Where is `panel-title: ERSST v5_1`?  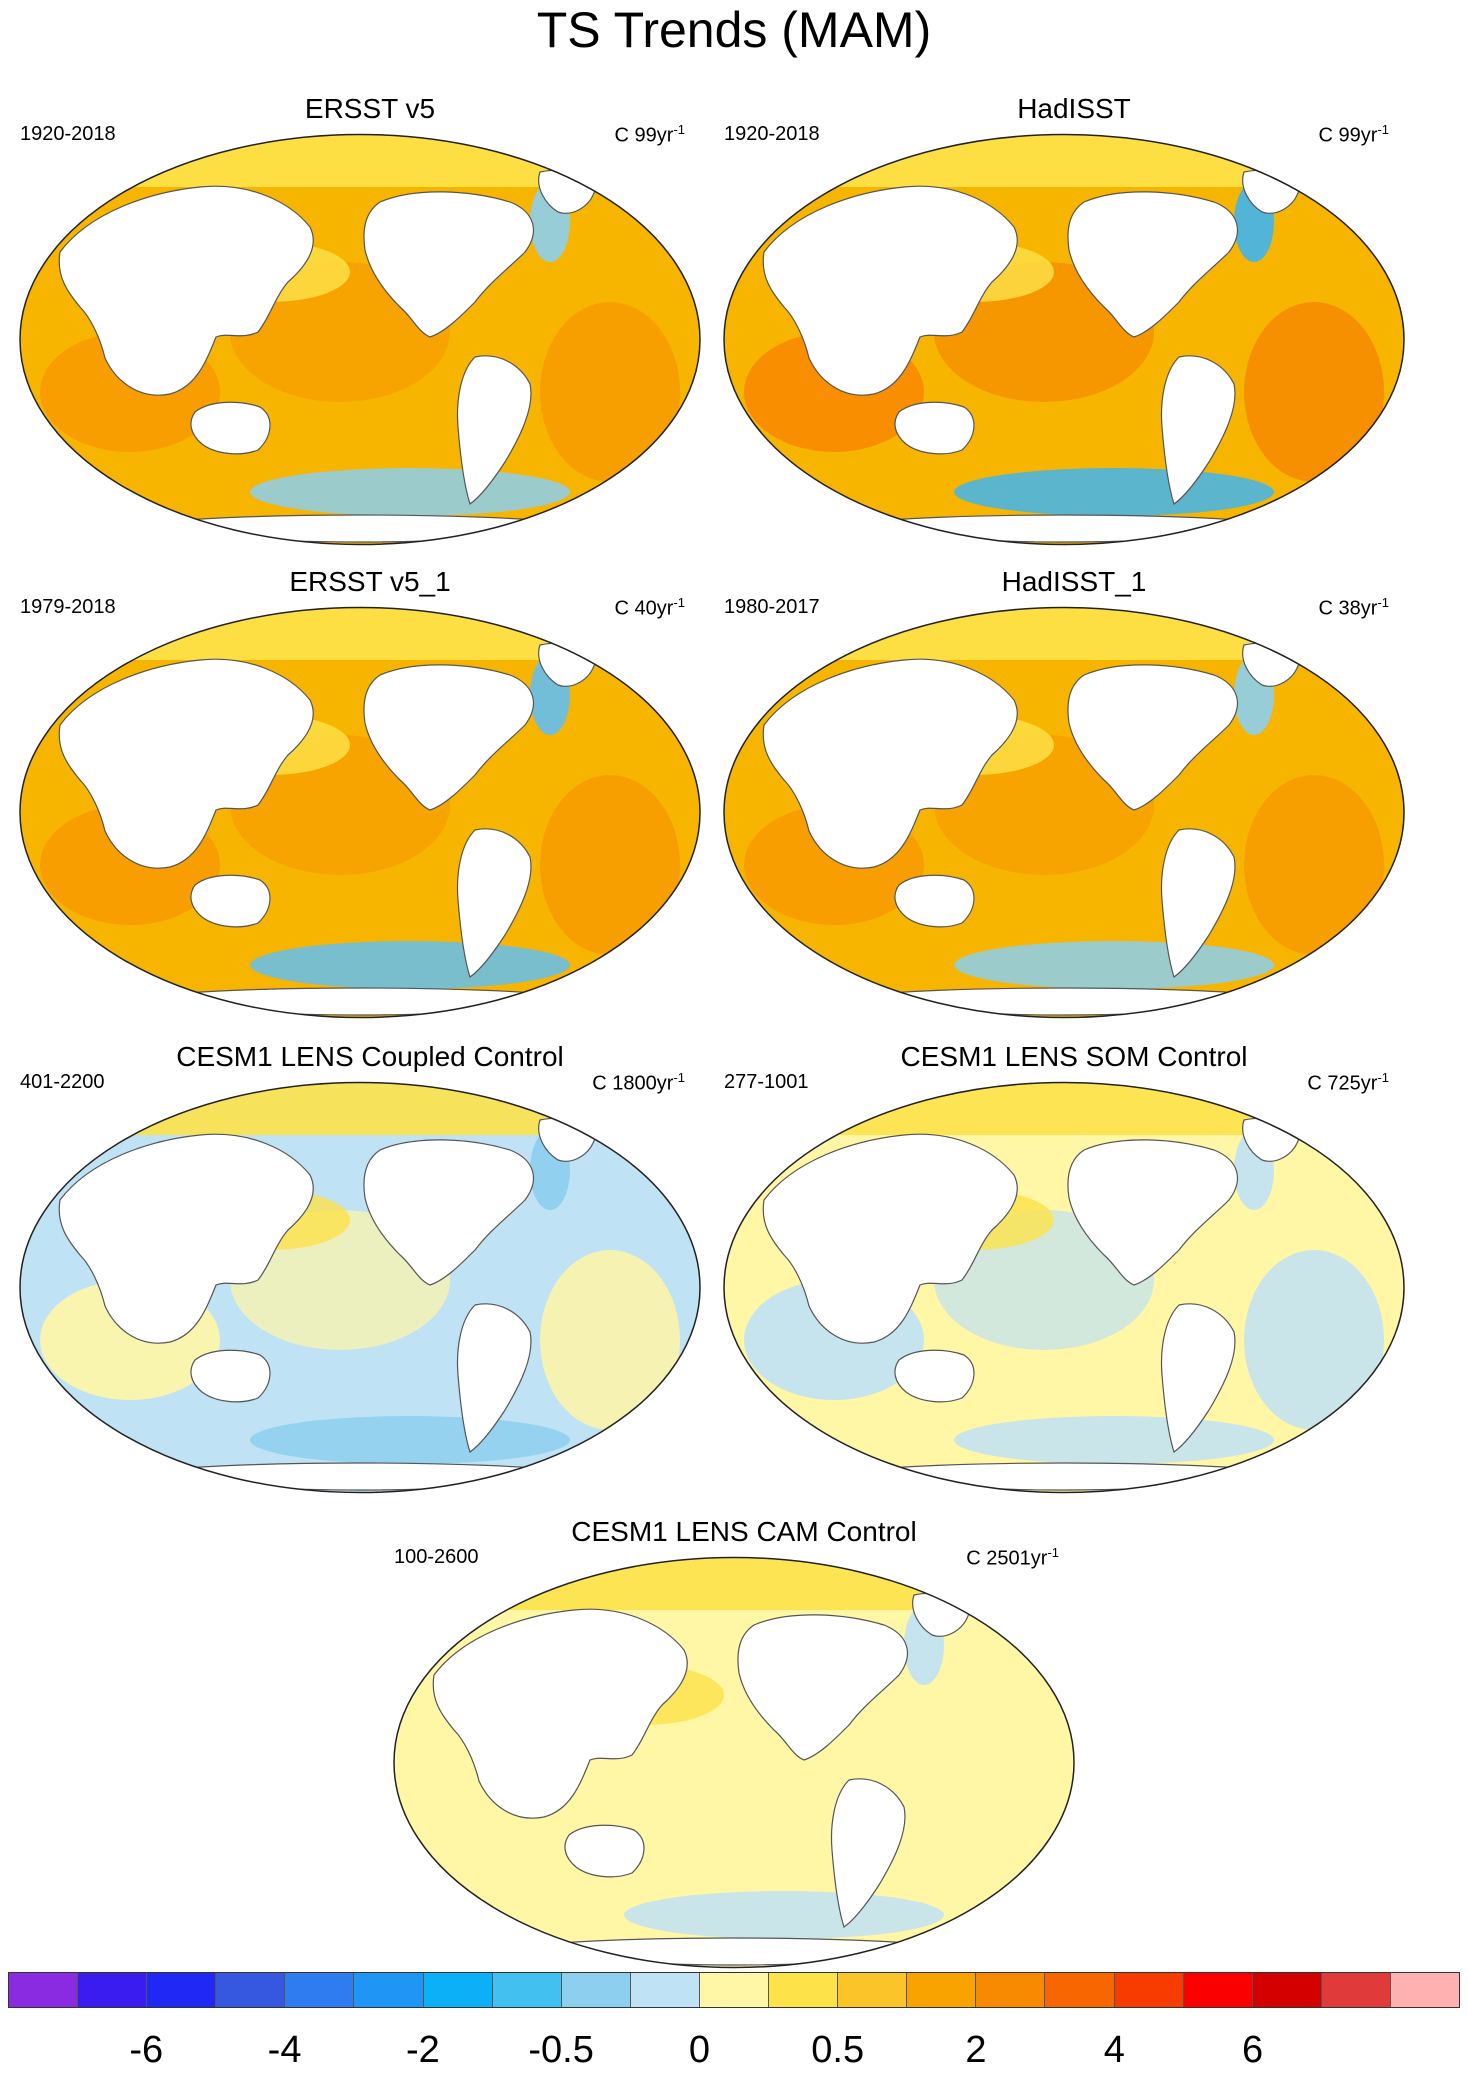 panel-title: ERSST v5_1 is located at coordinates (370, 581).